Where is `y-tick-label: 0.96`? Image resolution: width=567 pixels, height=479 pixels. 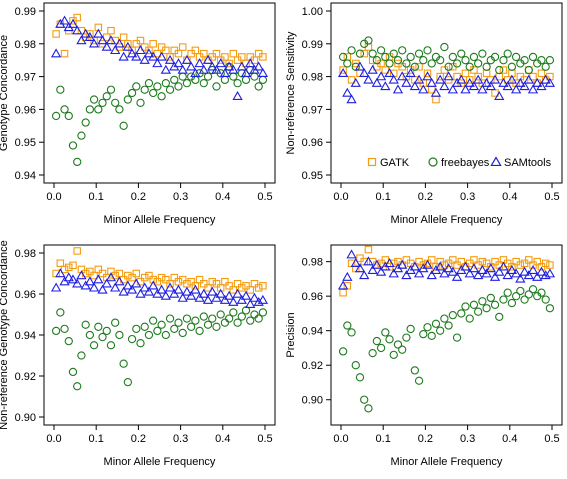
y-tick-label: 0.96 is located at coordinates (25, 110).